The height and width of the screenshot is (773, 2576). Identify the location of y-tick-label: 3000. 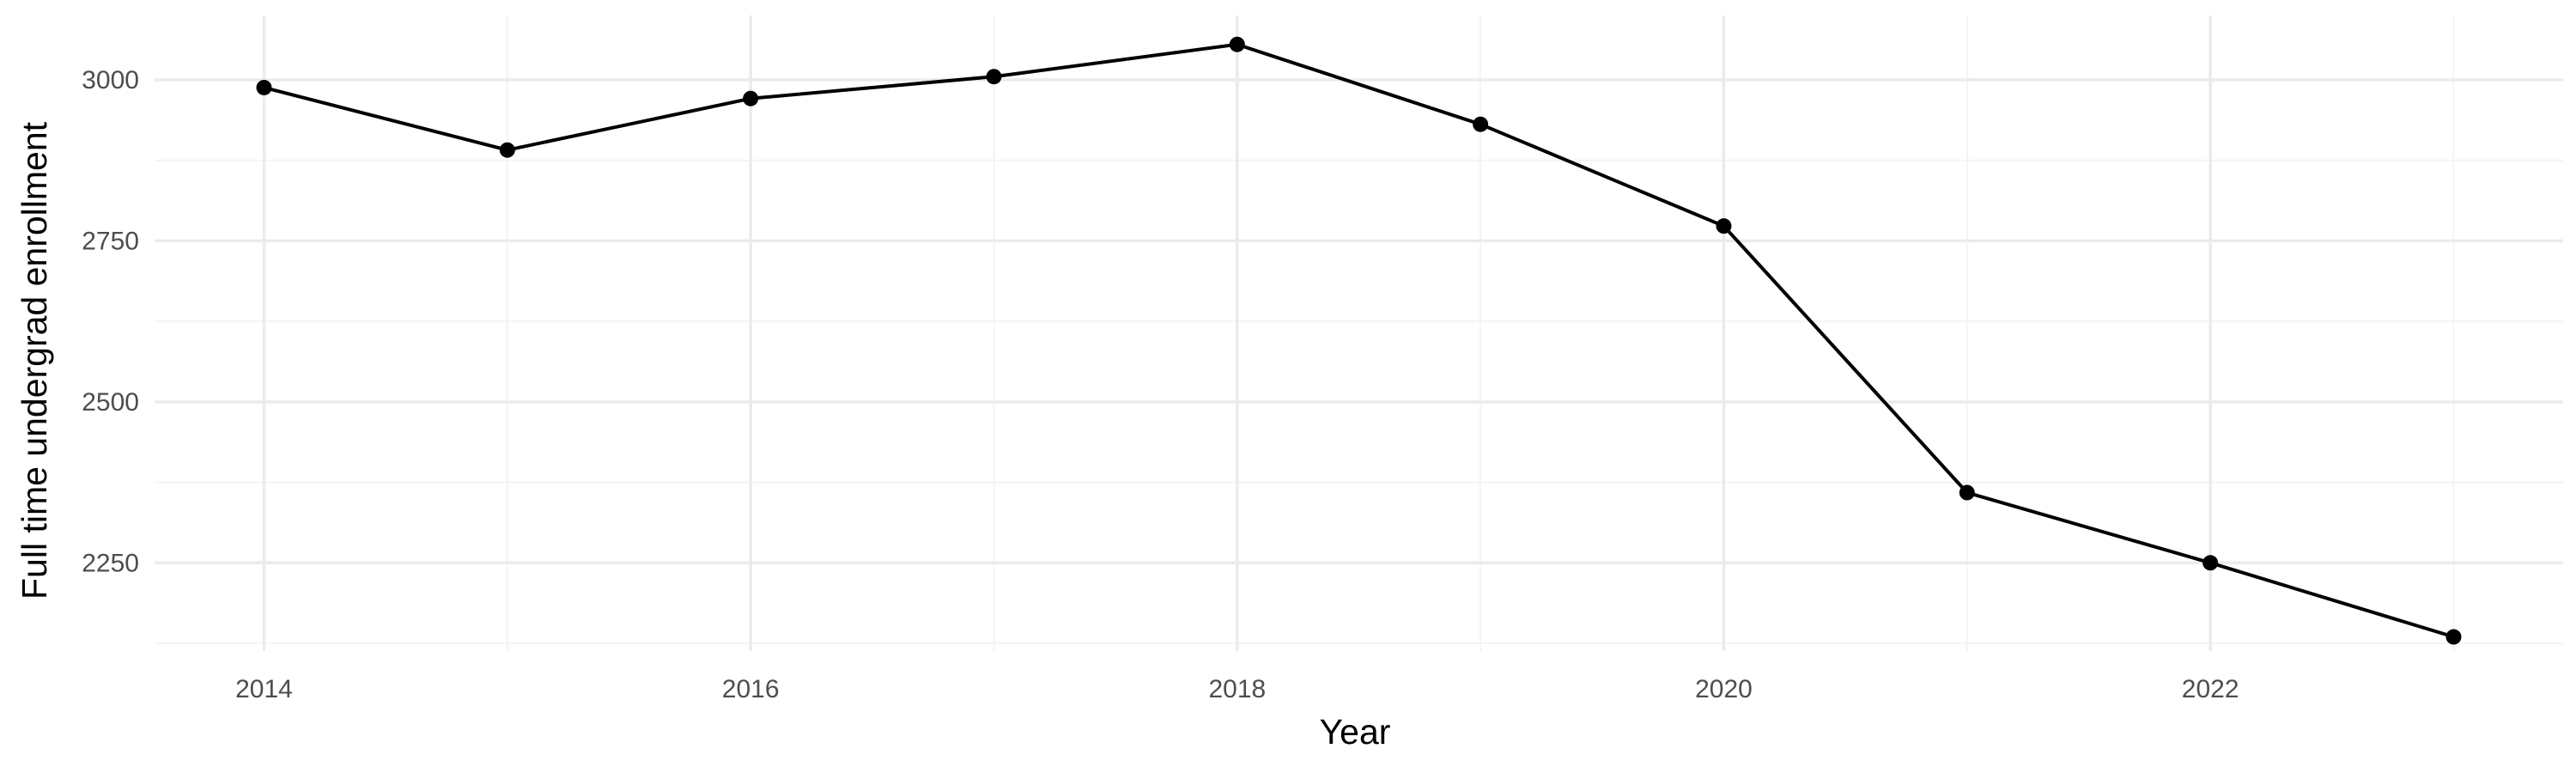
(111, 80).